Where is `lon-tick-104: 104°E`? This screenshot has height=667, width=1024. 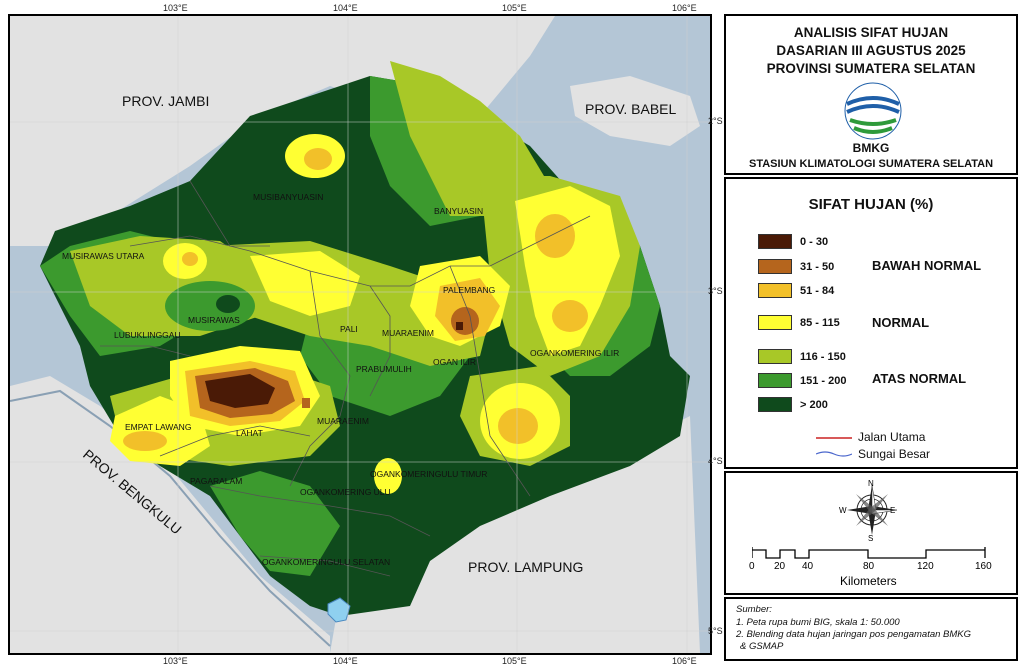 lon-tick-104: 104°E is located at coordinates (345, 8).